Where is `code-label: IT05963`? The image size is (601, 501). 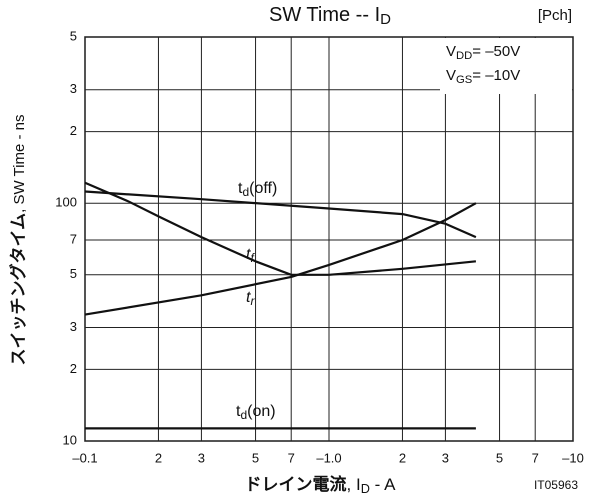
code-label: IT05963 is located at coordinates (556, 485).